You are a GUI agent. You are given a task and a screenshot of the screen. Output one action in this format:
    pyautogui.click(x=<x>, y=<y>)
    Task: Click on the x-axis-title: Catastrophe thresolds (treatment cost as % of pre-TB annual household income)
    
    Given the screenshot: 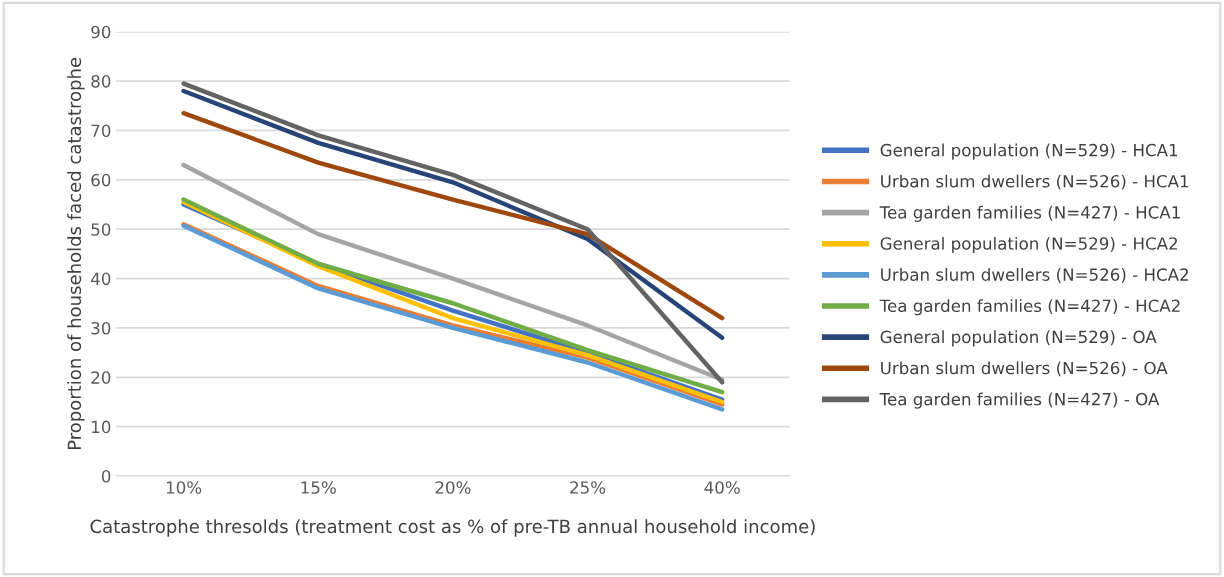 What is the action you would take?
    pyautogui.click(x=452, y=528)
    